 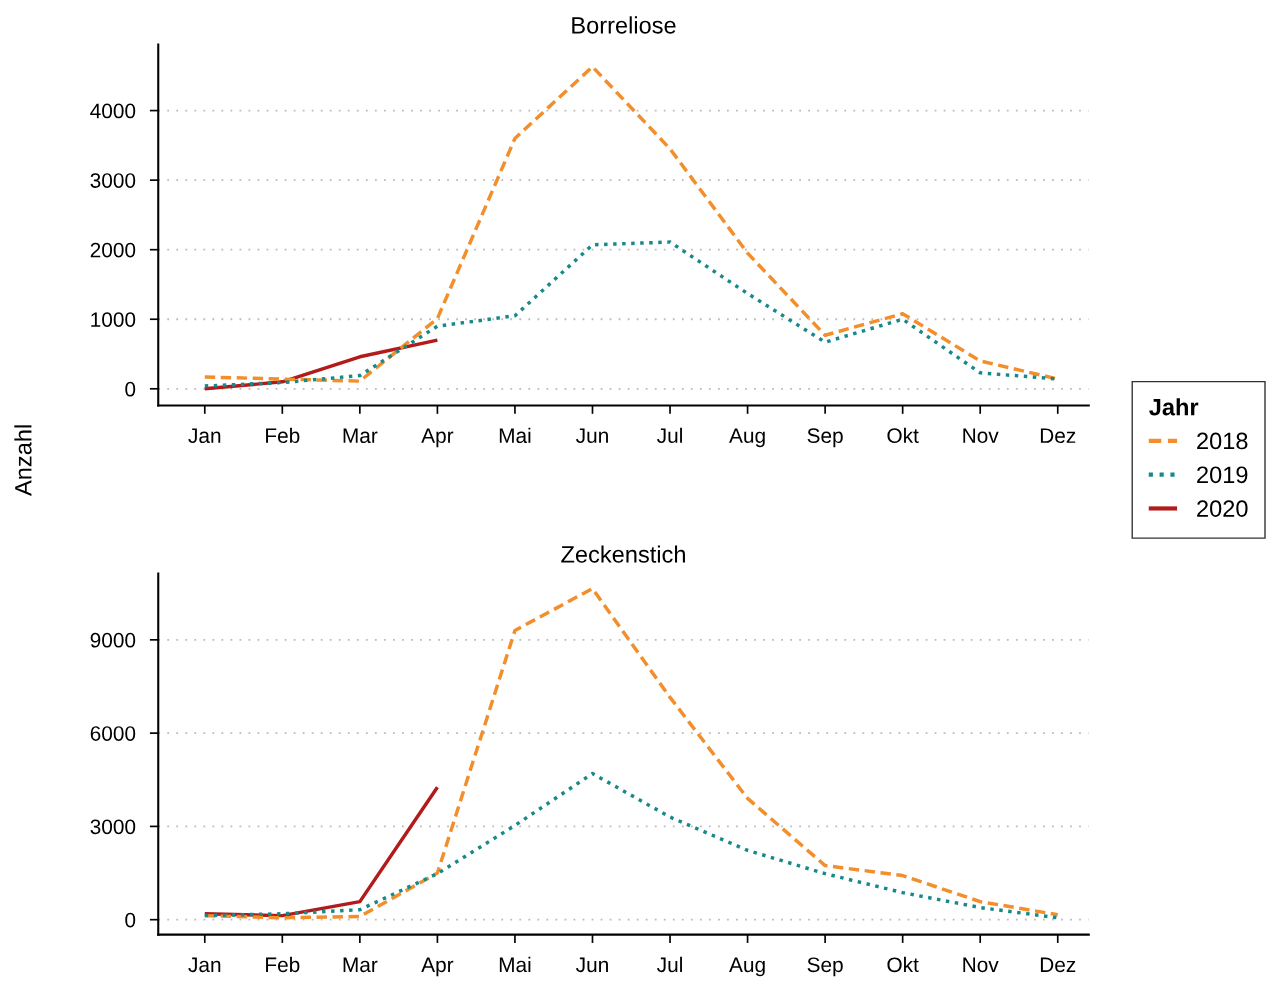 I want to click on y-tick-label: 9000, so click(x=113, y=640).